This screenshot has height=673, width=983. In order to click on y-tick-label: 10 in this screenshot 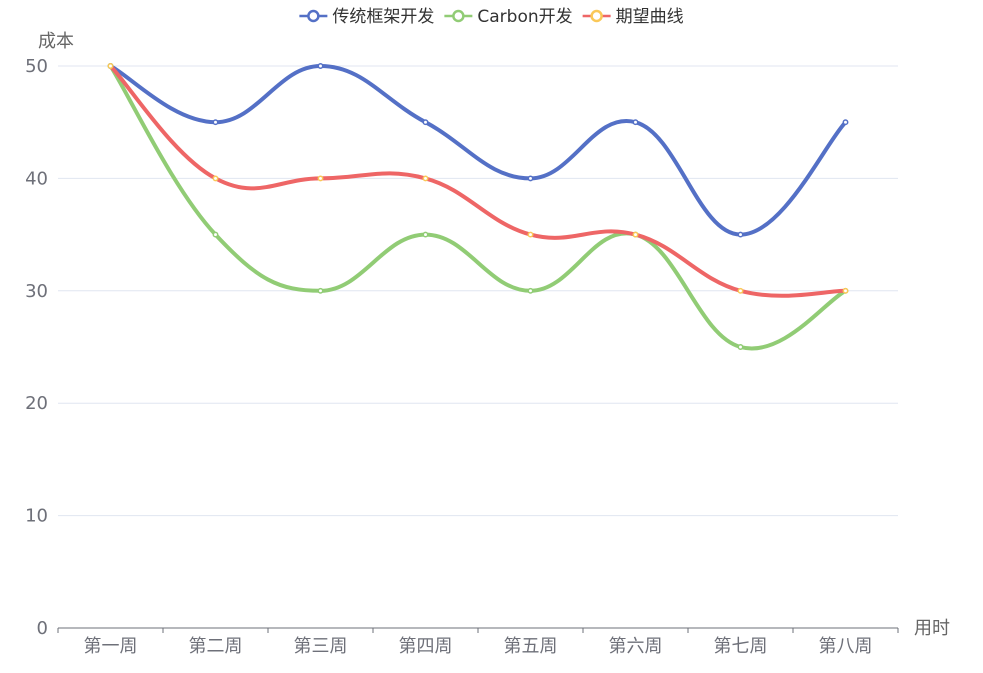, I will do `click(36, 516)`.